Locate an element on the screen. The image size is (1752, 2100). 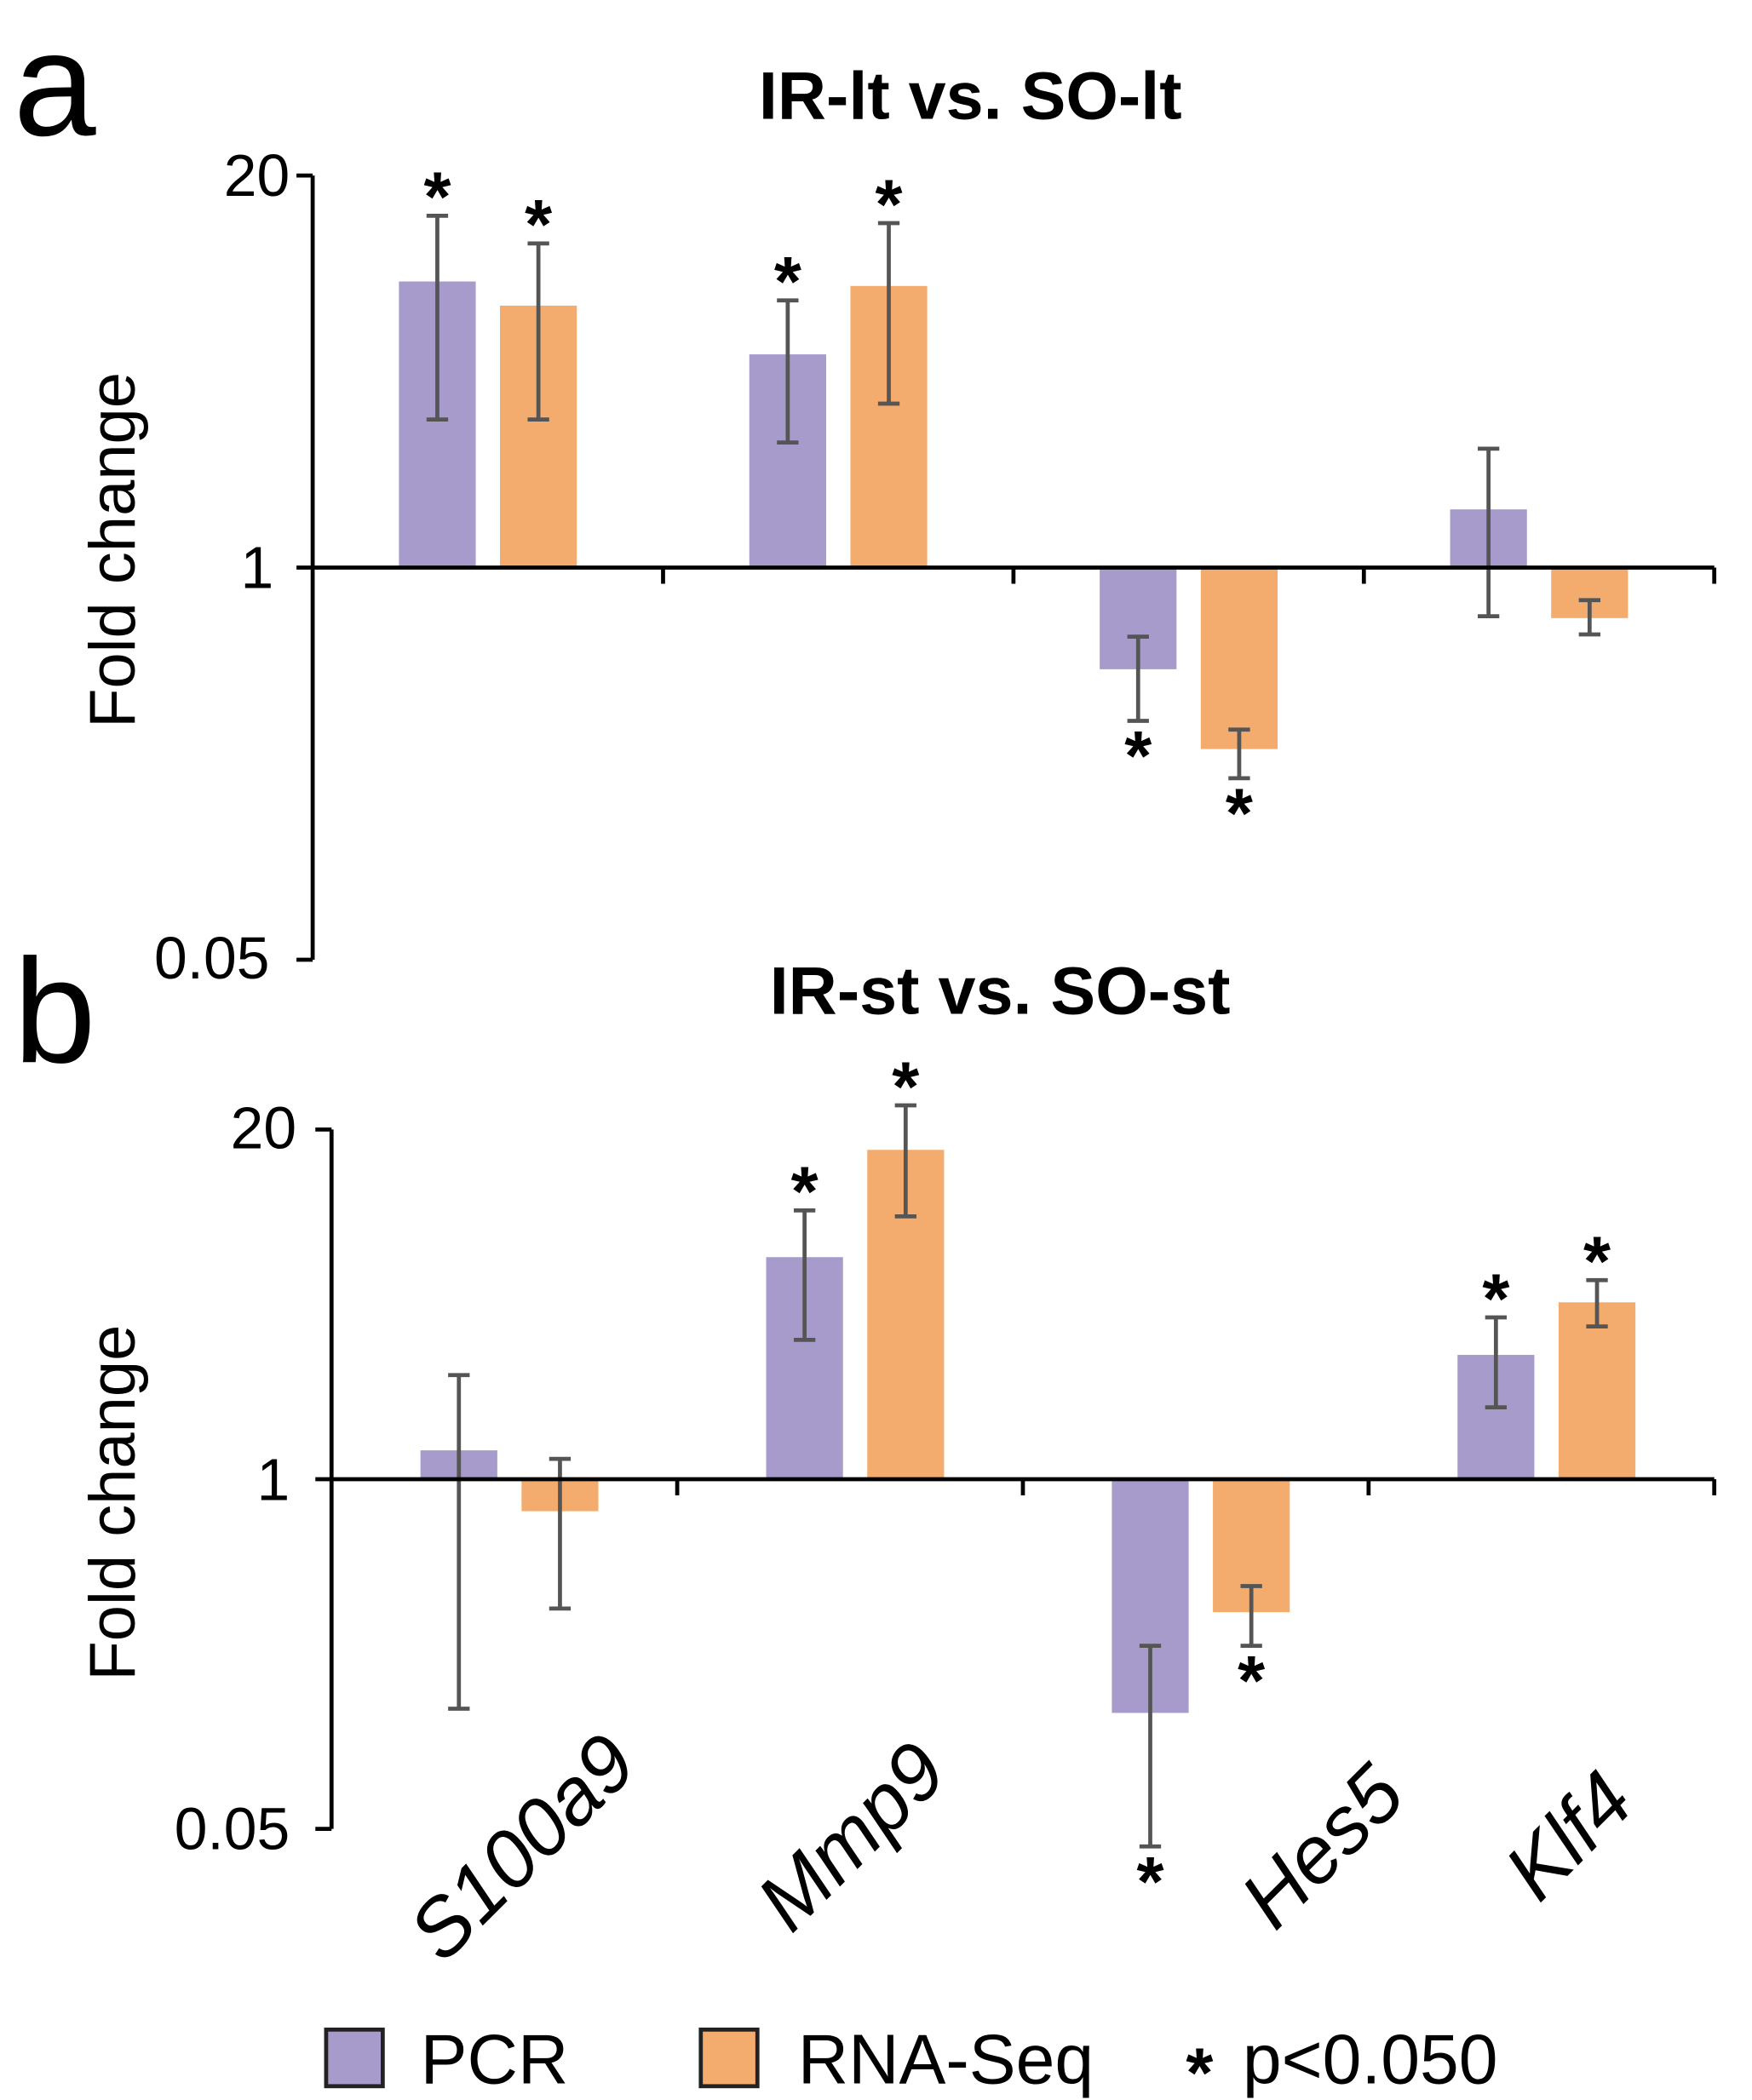
panel-a-bar-rna-seq-hes5 is located at coordinates (1239, 658).